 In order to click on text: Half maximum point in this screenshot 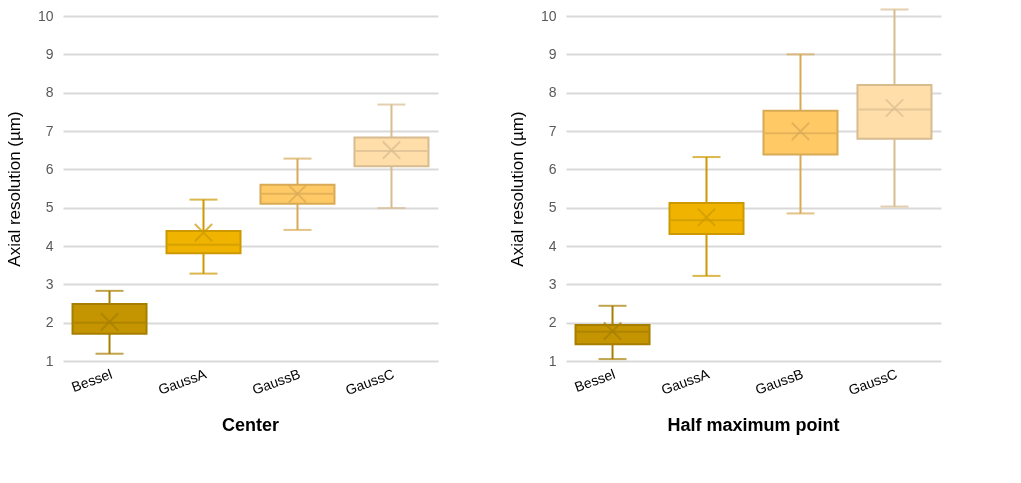, I will do `click(753, 425)`.